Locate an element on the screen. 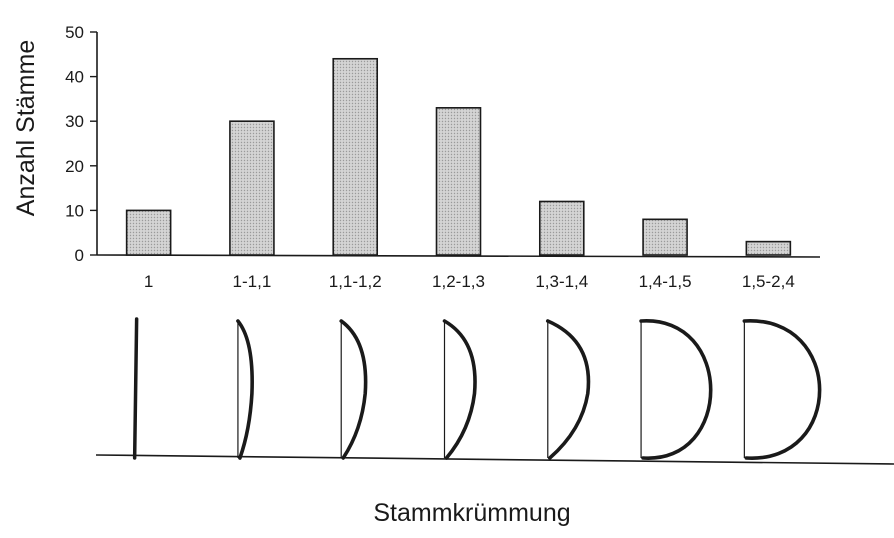 This screenshot has height=538, width=894. category-label: 1-1,1 is located at coordinates (252, 281).